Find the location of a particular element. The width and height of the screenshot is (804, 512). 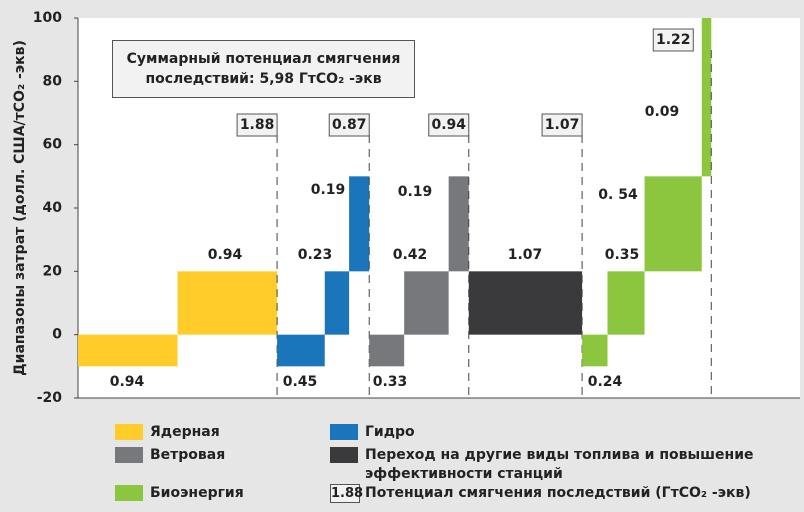

total-label: 1.22 is located at coordinates (673, 40).